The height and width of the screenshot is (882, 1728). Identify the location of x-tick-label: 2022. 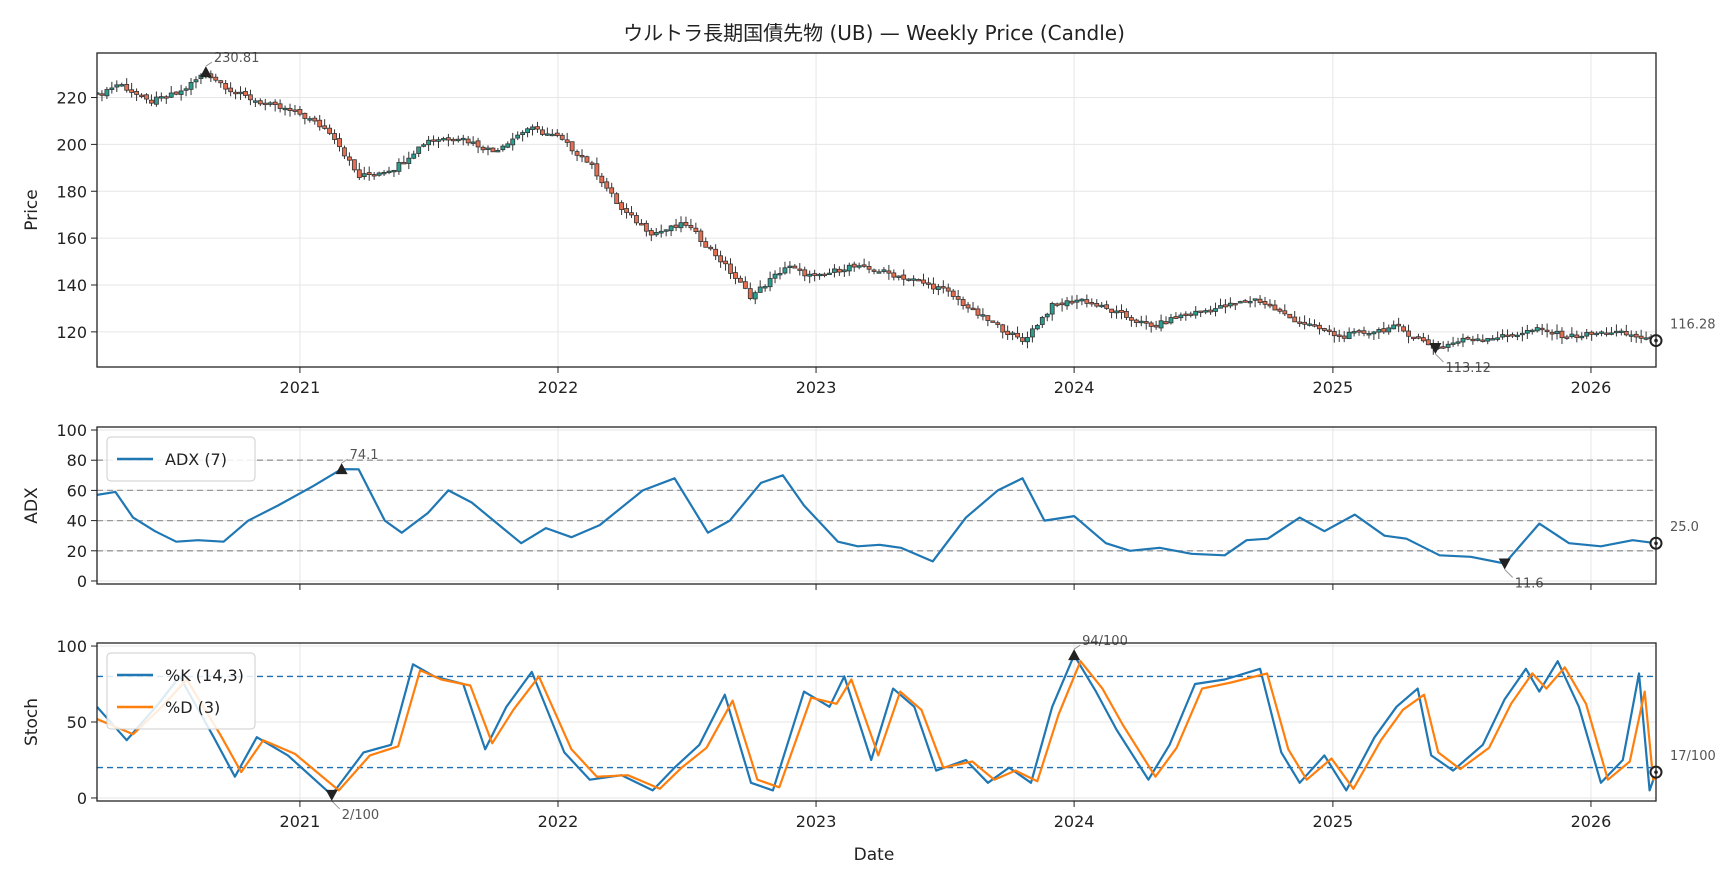
(558, 821).